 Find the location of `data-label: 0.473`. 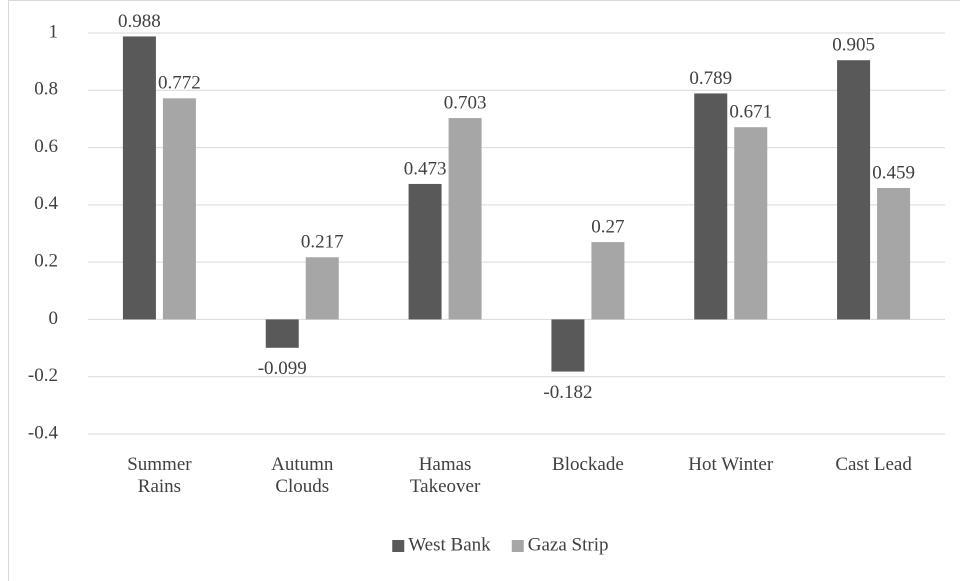

data-label: 0.473 is located at coordinates (425, 168).